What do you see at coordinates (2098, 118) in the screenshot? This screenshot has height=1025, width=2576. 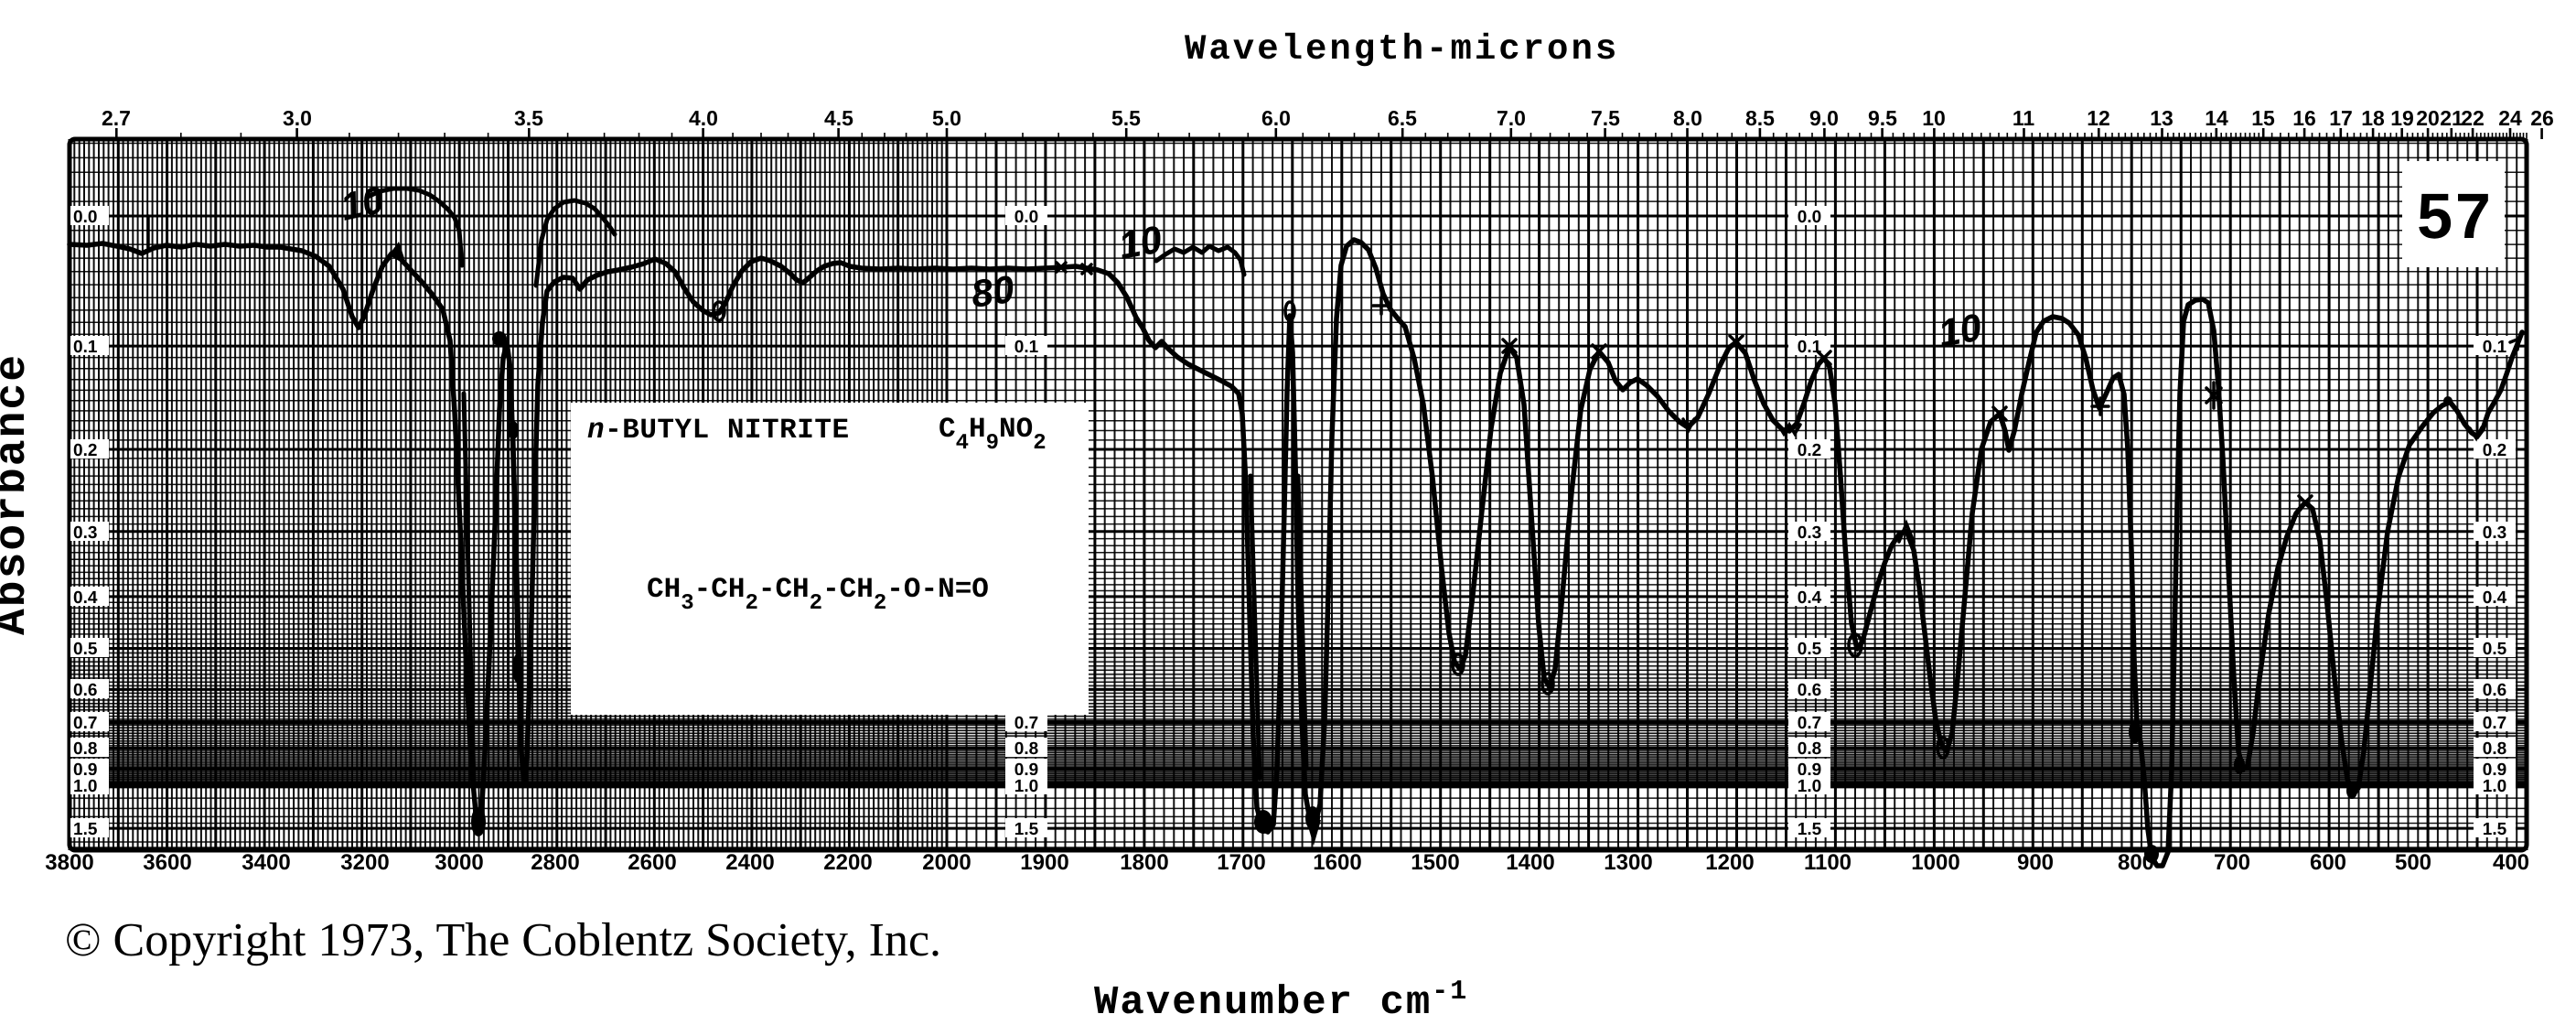 I see `svg-text: 12` at bounding box center [2098, 118].